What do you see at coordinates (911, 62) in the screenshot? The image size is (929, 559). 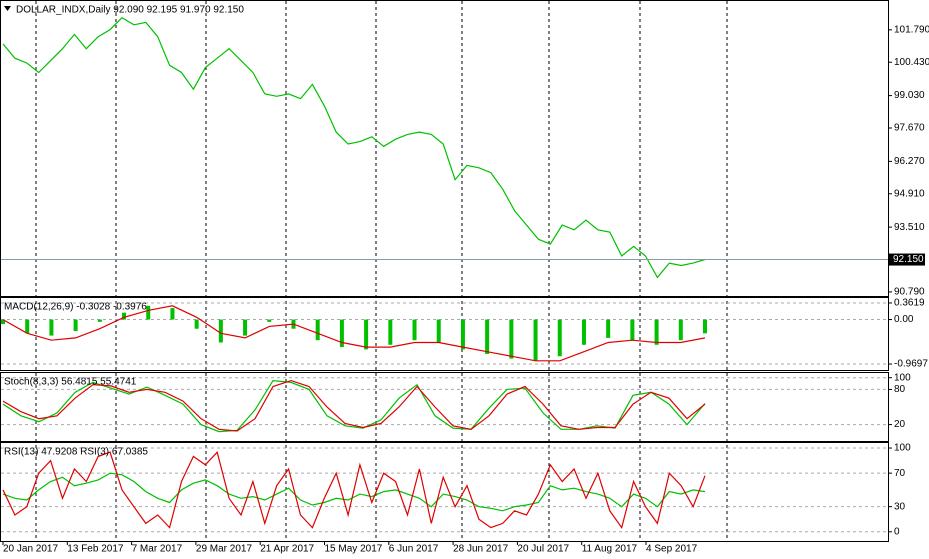 I see `y-tick-label: 100.430` at bounding box center [911, 62].